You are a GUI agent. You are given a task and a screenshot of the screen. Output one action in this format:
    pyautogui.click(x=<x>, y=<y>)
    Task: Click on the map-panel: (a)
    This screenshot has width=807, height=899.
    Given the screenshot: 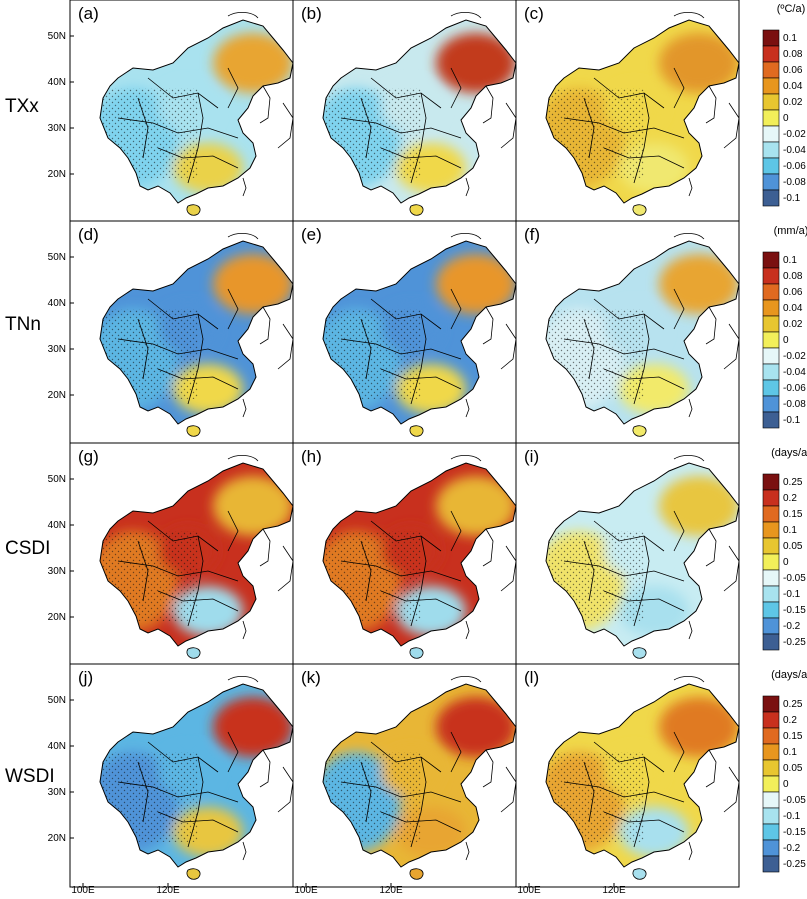 What is the action you would take?
    pyautogui.click(x=184, y=110)
    